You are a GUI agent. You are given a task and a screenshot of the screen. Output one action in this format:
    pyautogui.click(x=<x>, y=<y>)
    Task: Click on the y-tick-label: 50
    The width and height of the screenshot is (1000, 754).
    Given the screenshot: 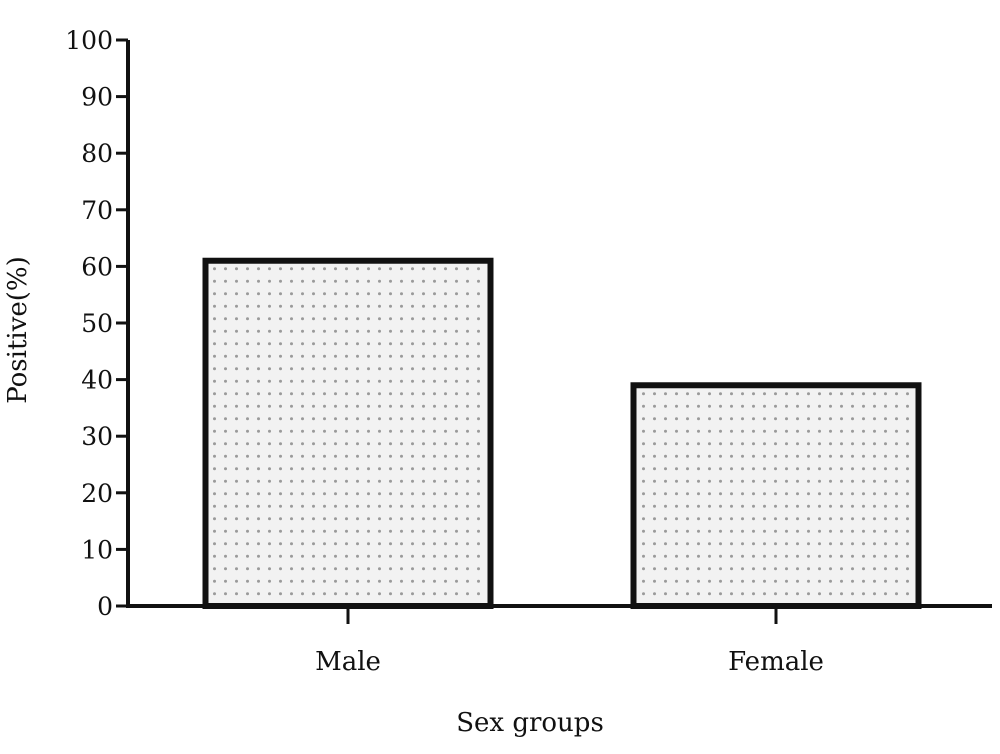 What is the action you would take?
    pyautogui.click(x=97, y=323)
    